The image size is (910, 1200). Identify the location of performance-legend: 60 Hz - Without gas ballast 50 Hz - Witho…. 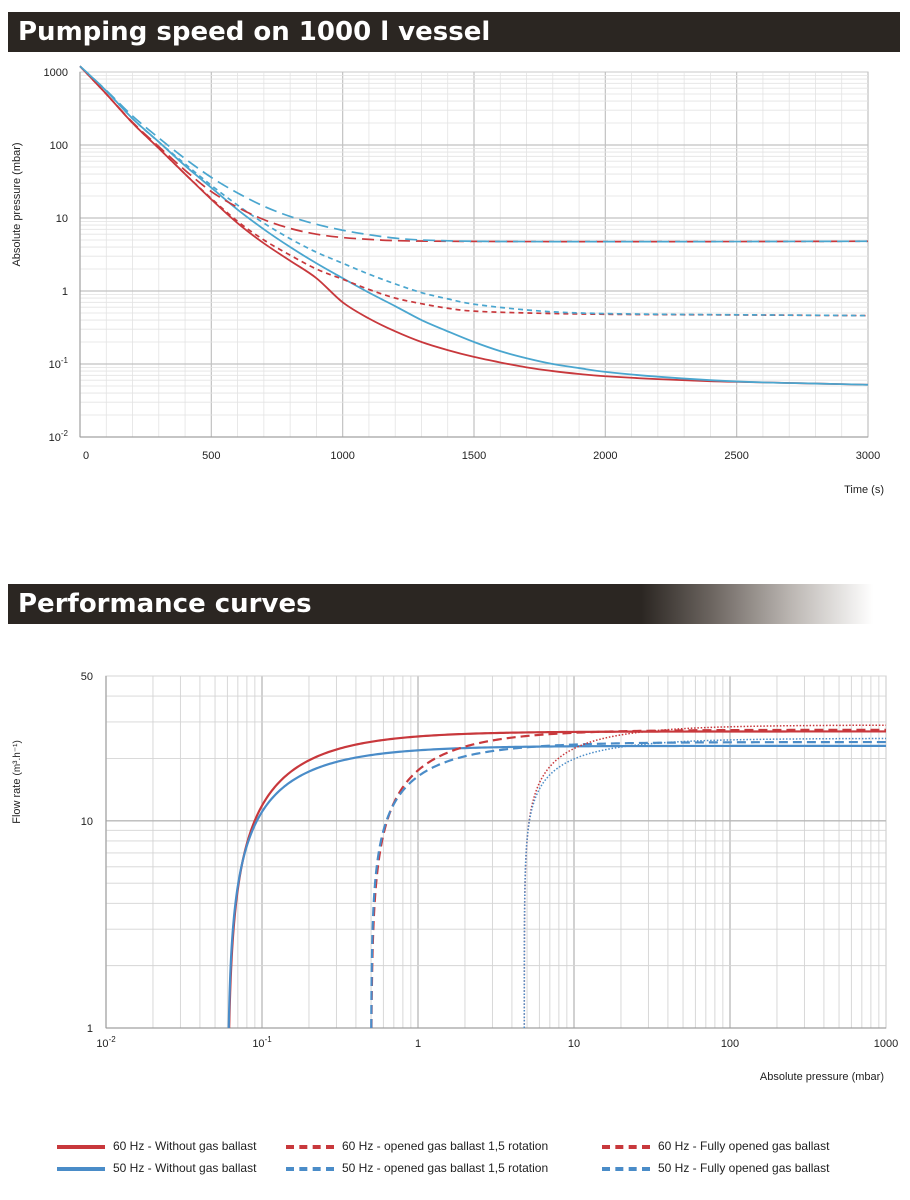
(455, 1157).